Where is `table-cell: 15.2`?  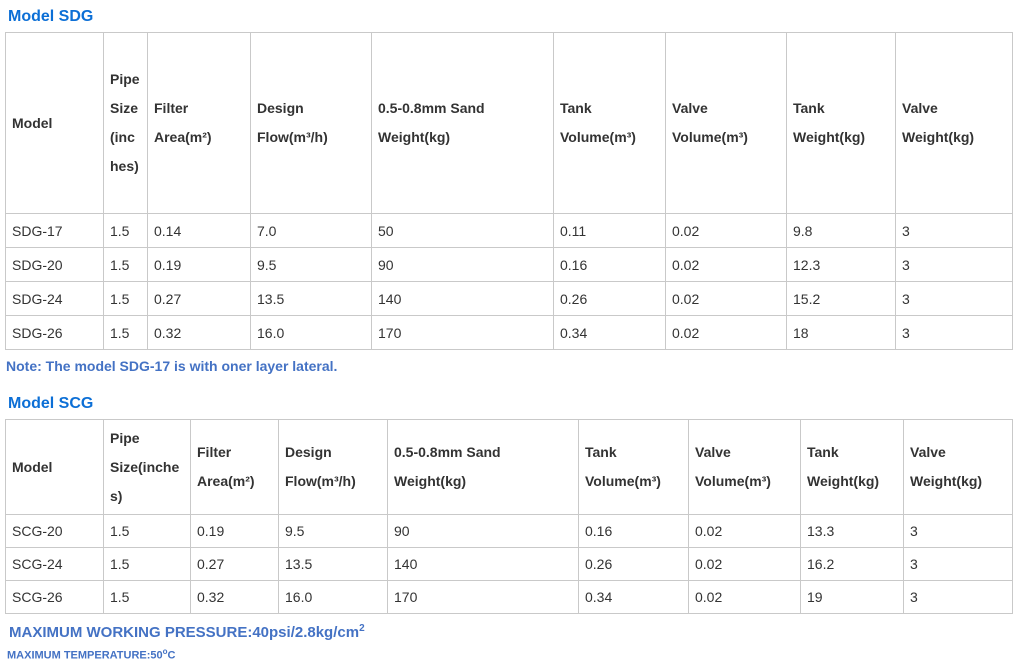
table-cell: 15.2 is located at coordinates (841, 298).